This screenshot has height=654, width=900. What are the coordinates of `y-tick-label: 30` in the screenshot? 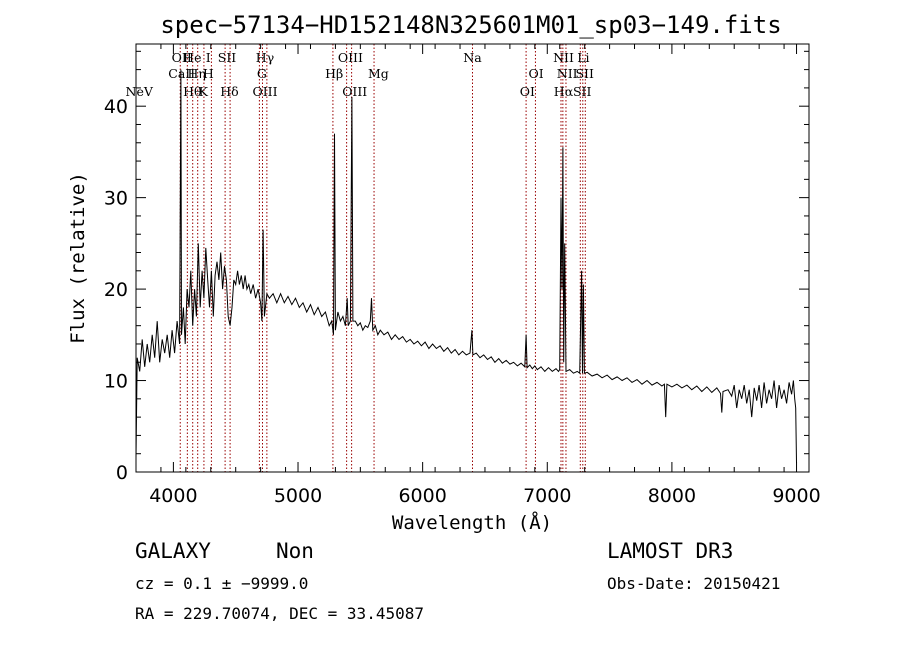 It's located at (116, 199).